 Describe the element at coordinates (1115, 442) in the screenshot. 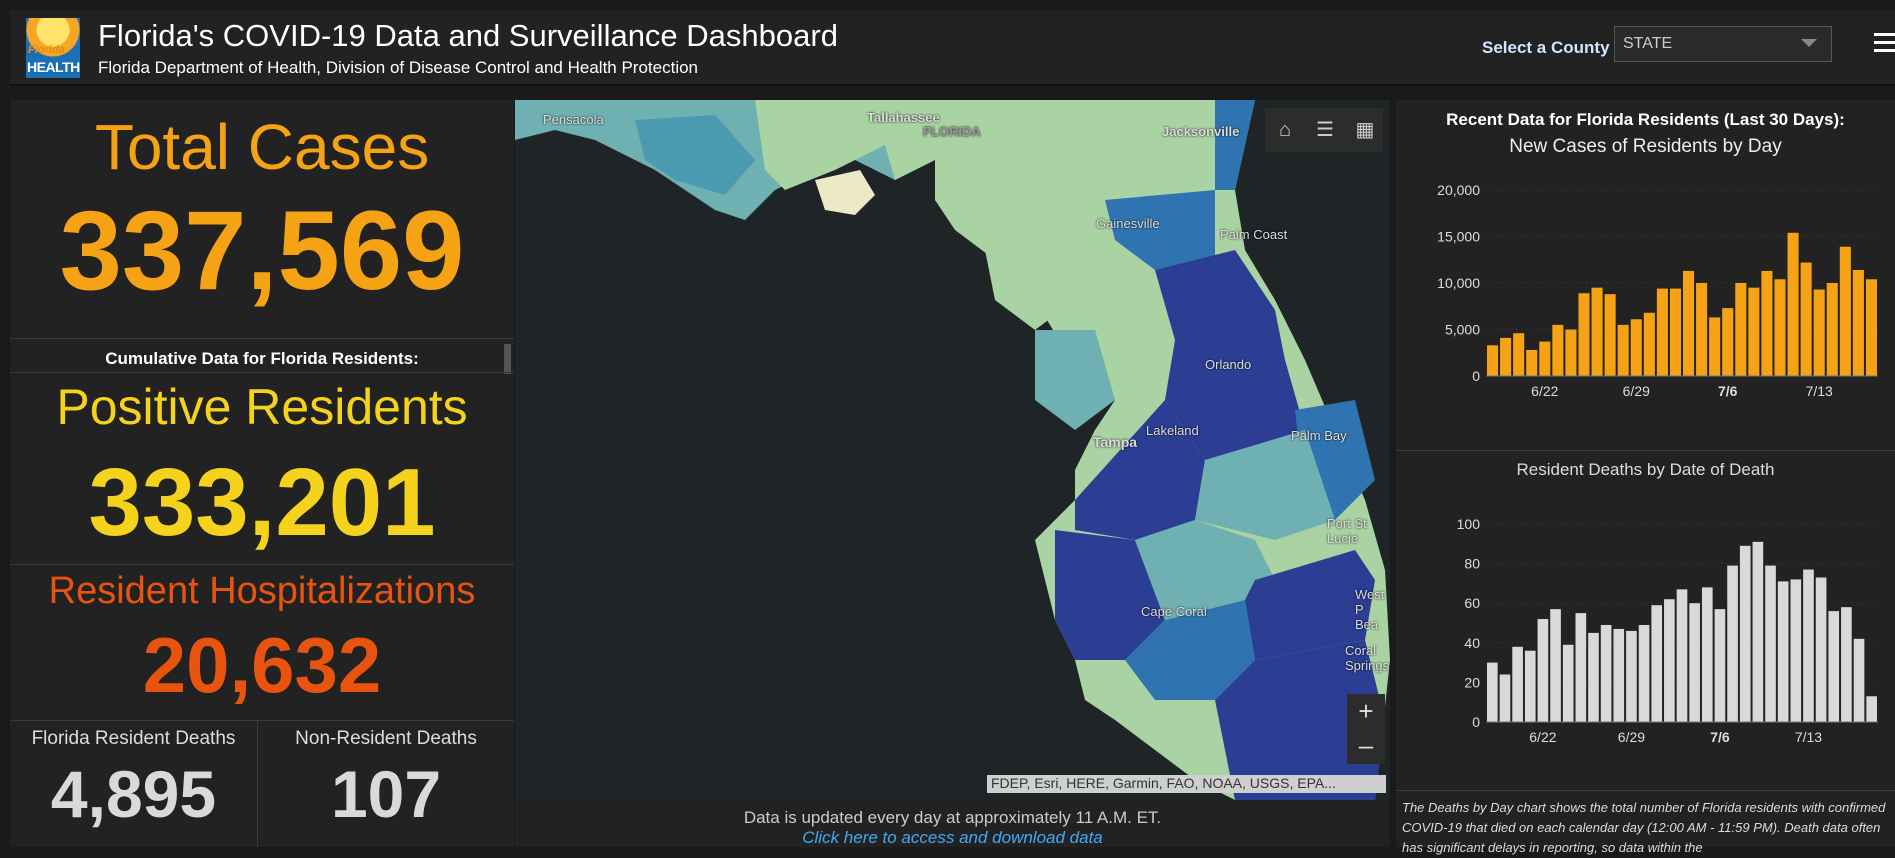

I see `map-label: Tampa` at that location.